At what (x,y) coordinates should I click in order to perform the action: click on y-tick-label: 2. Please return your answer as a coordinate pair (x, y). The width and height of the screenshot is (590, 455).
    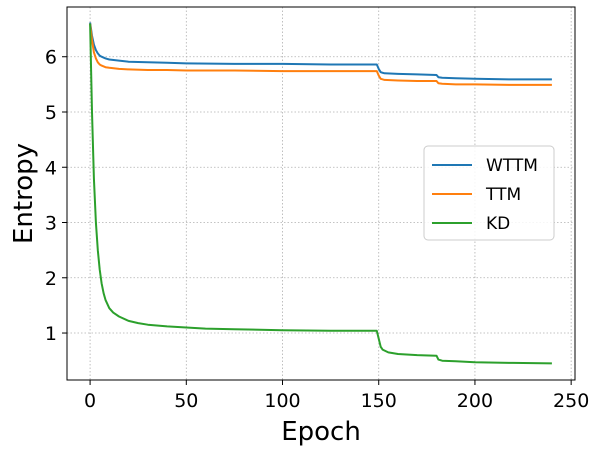
    Looking at the image, I should click on (51, 279).